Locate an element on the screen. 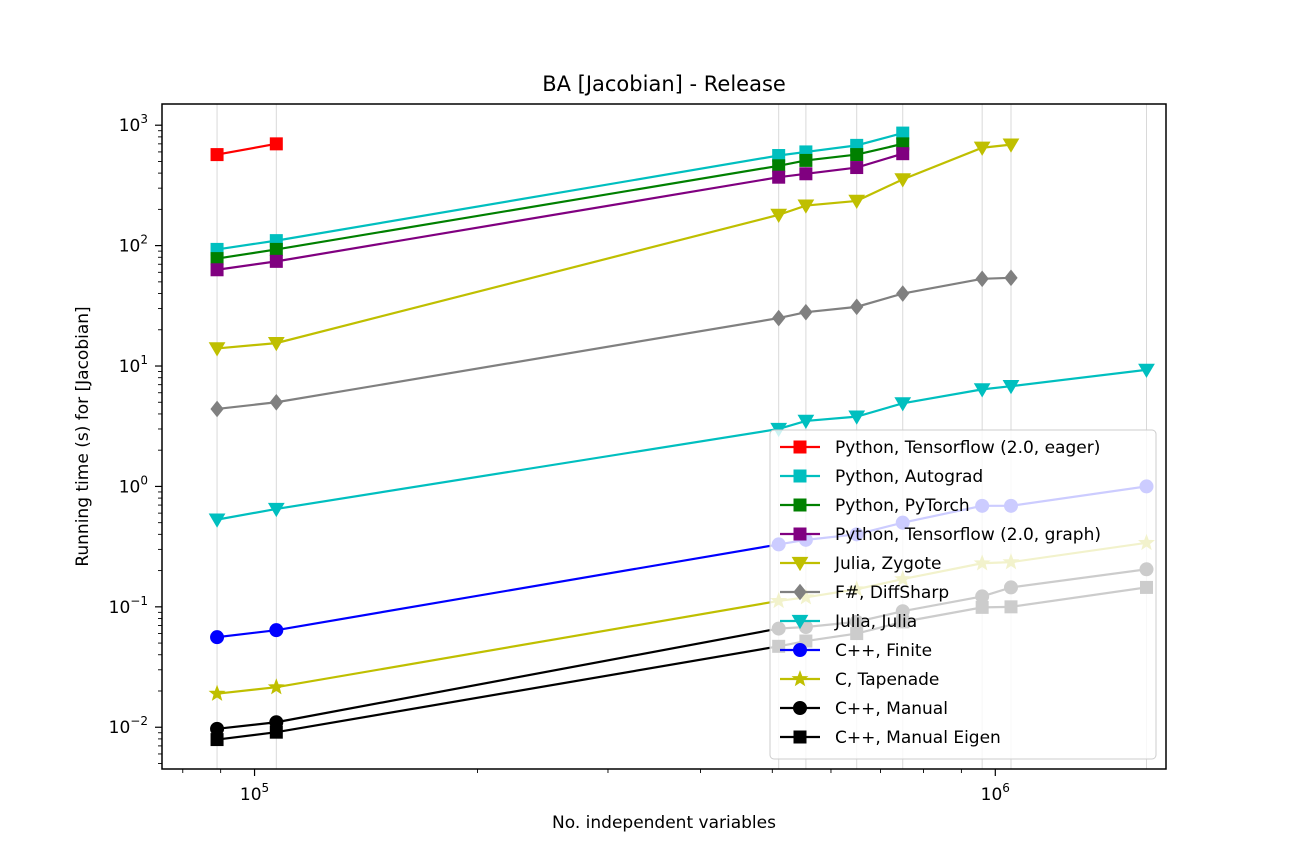 The width and height of the screenshot is (1296, 864). legend-item-4: Julia, Zygote is located at coordinates (860, 564).